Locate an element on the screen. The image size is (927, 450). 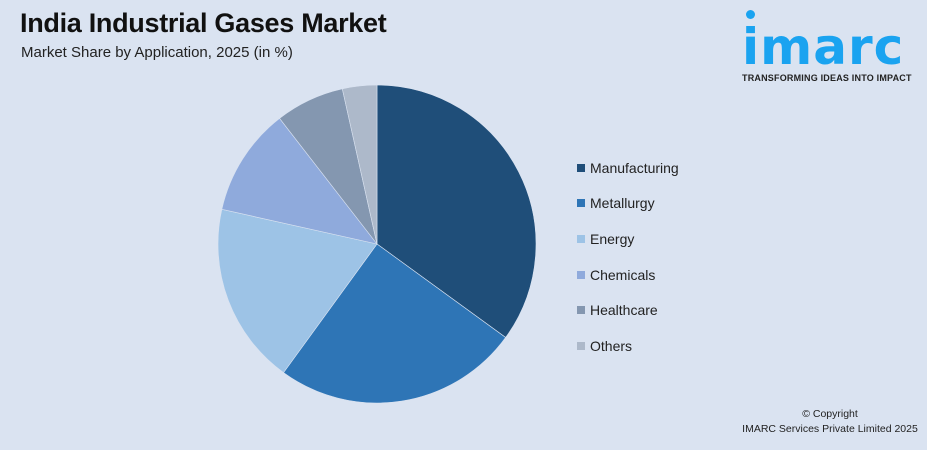
legend-item-others: Others is located at coordinates (628, 346).